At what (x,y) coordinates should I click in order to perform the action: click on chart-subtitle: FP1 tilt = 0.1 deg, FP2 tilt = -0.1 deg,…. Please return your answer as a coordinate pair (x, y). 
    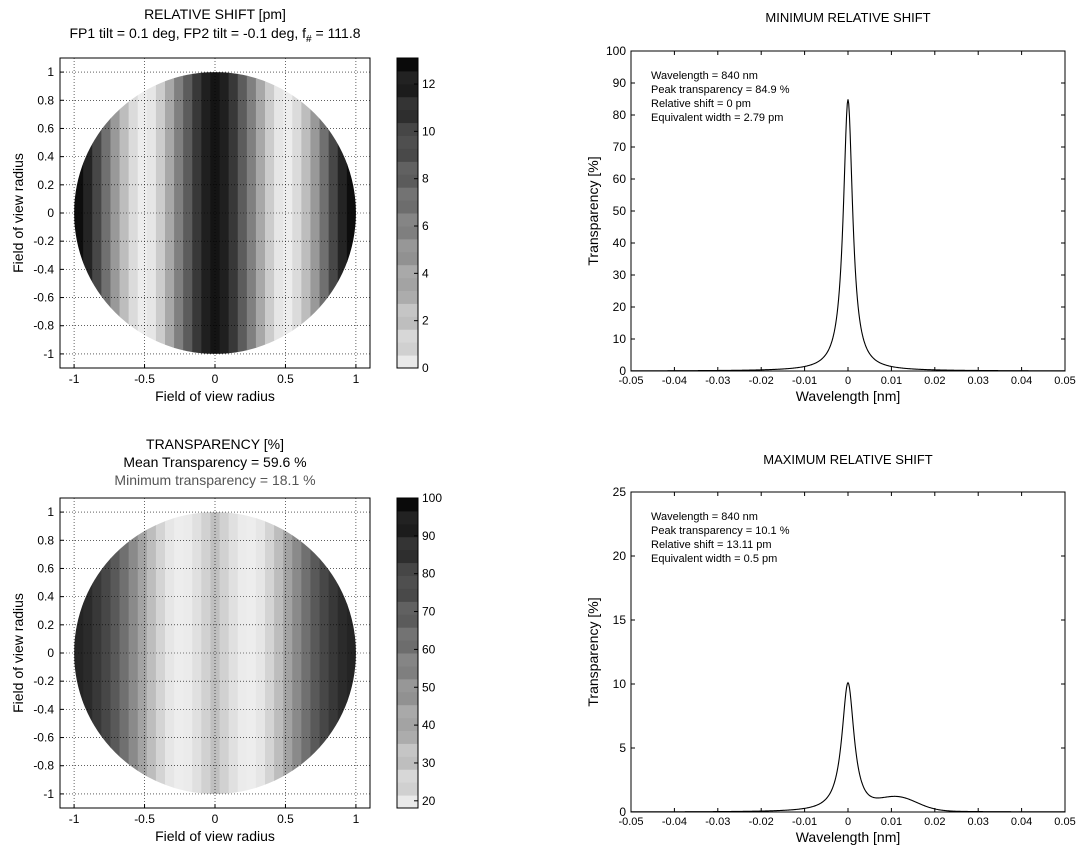
    Looking at the image, I should click on (214, 35).